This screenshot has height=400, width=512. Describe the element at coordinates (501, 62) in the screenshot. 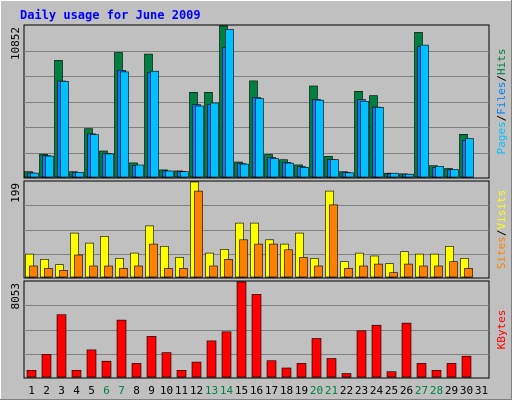

I see `legend-hits: Hits` at that location.